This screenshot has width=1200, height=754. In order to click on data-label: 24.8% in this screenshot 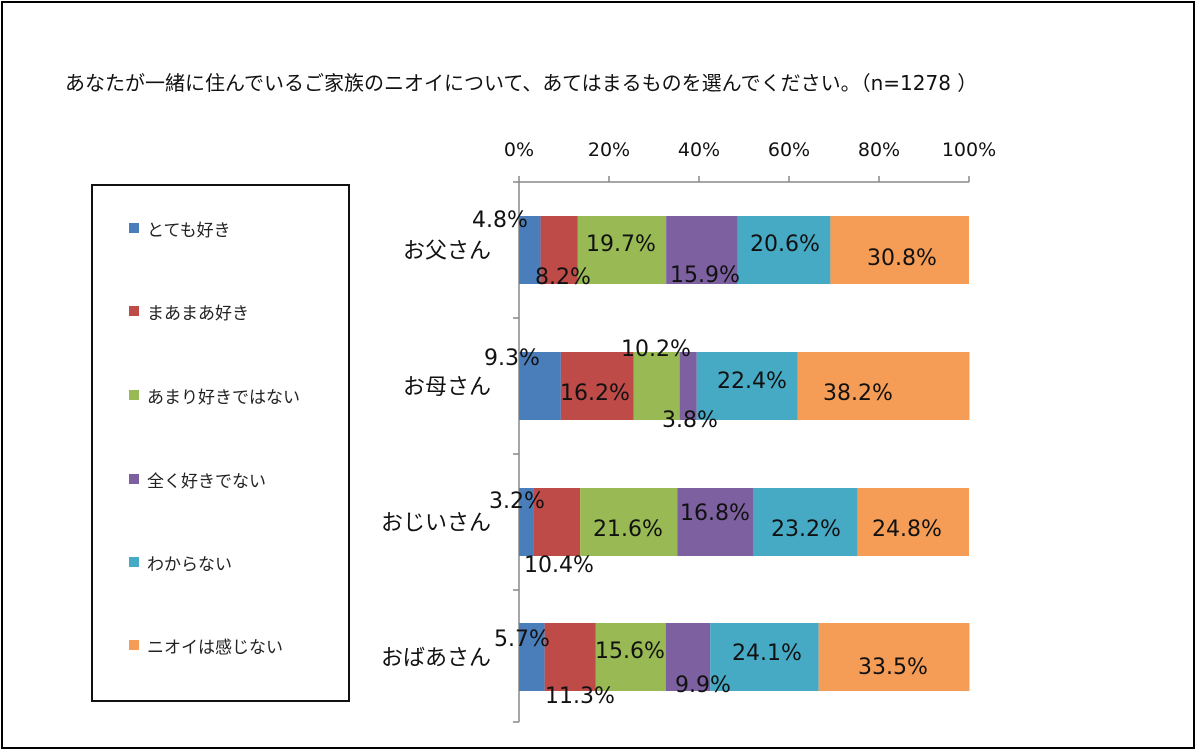, I will do `click(907, 529)`.